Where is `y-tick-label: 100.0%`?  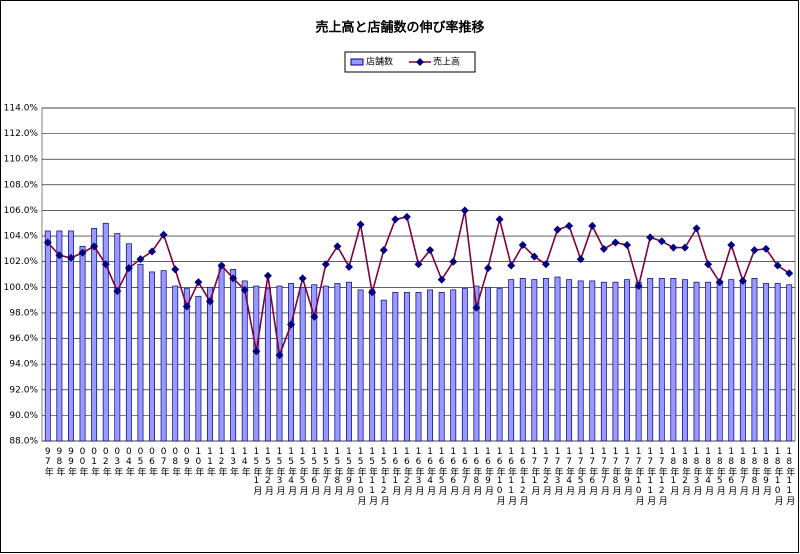
y-tick-label: 100.0% is located at coordinates (21, 288).